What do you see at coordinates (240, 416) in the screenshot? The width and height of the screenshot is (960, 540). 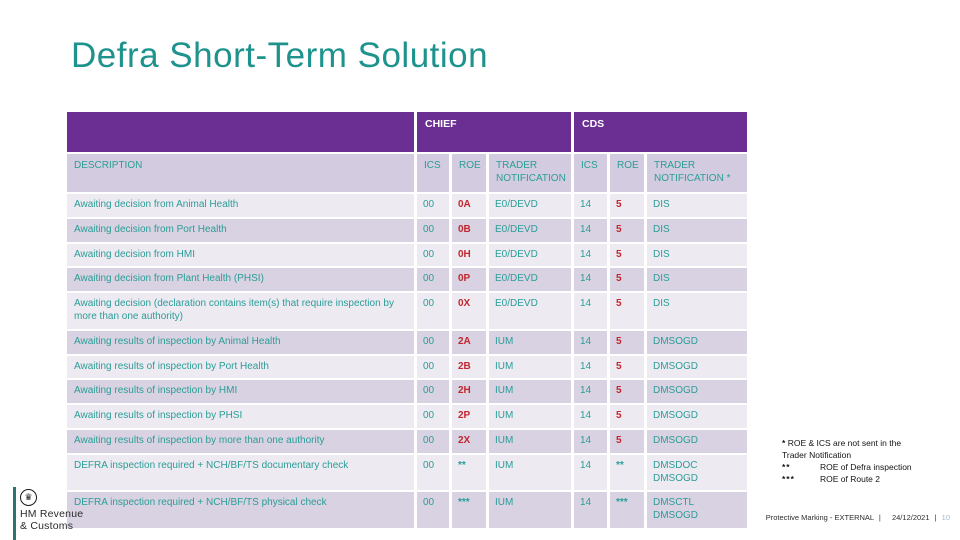 I see `row-description: Awaiting results of inspection by PHSI` at bounding box center [240, 416].